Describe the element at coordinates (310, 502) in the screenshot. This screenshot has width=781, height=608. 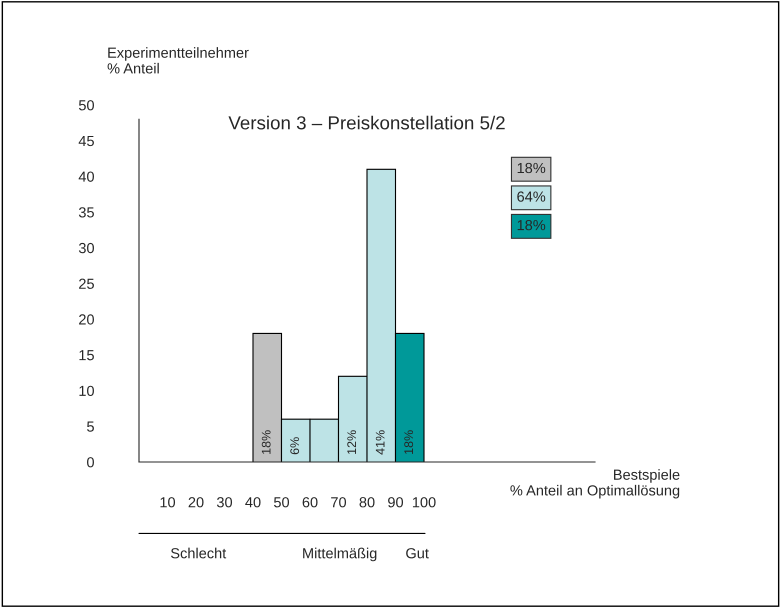
I see `x-tick-label: 60` at that location.